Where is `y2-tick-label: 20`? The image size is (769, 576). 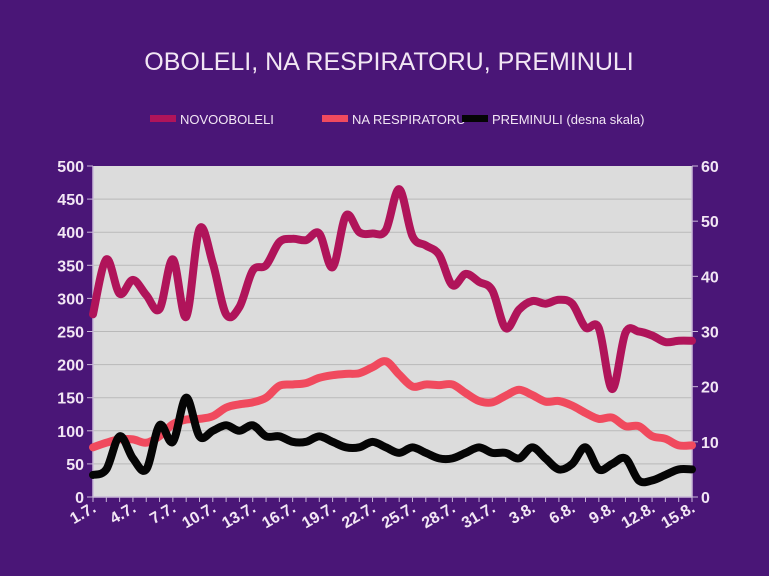 y2-tick-label: 20 is located at coordinates (710, 388).